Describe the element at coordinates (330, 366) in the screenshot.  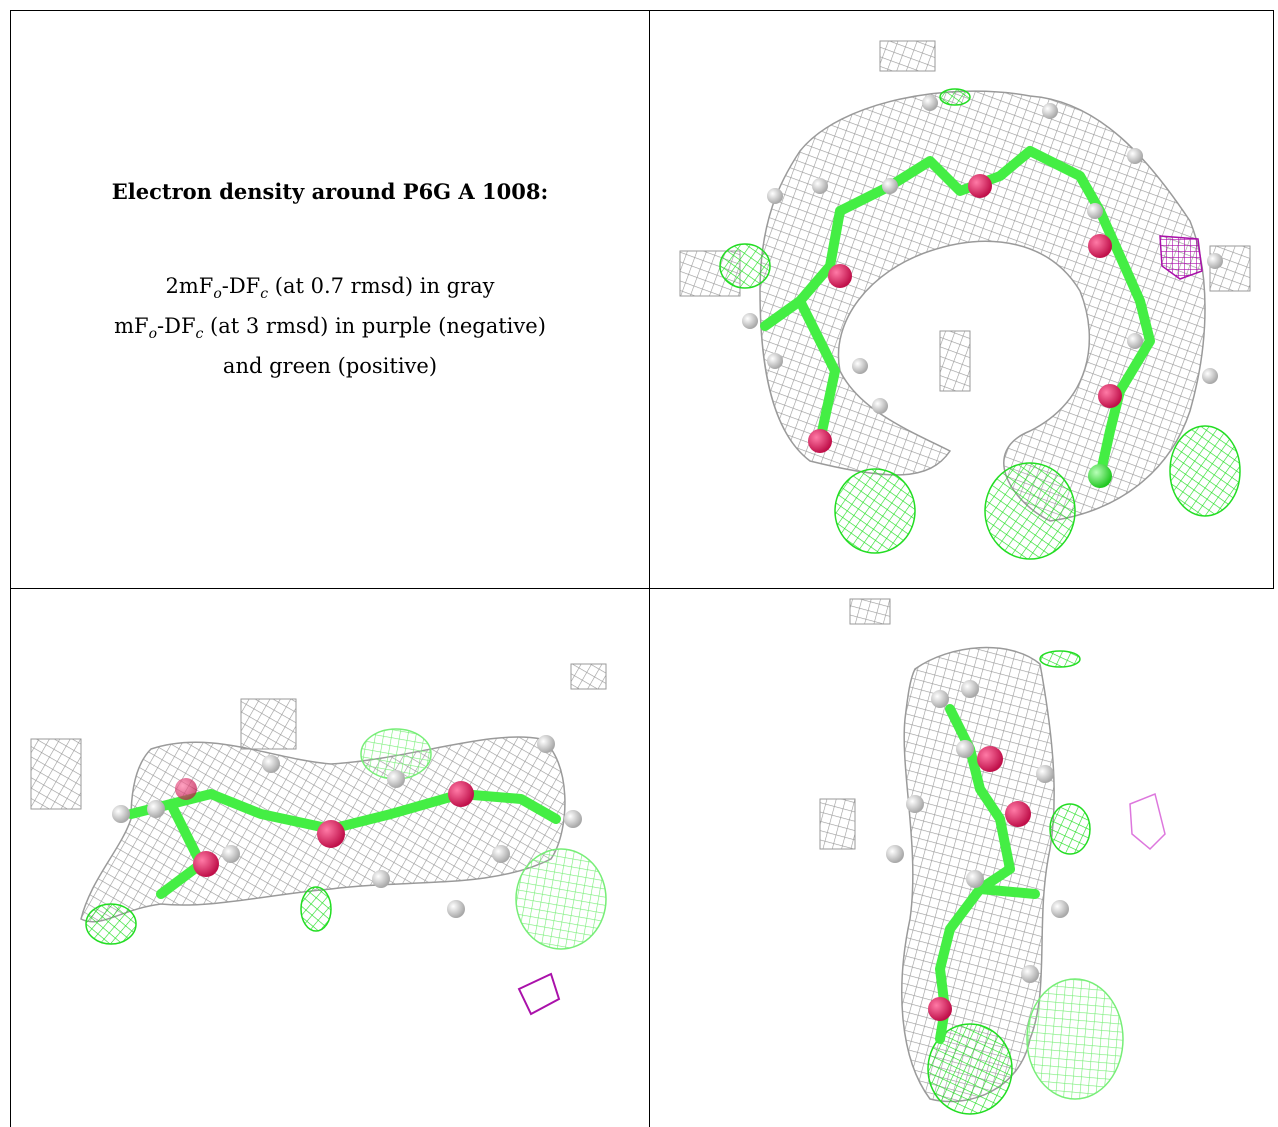
I see `legend-line-positive: and green (positive)` at that location.